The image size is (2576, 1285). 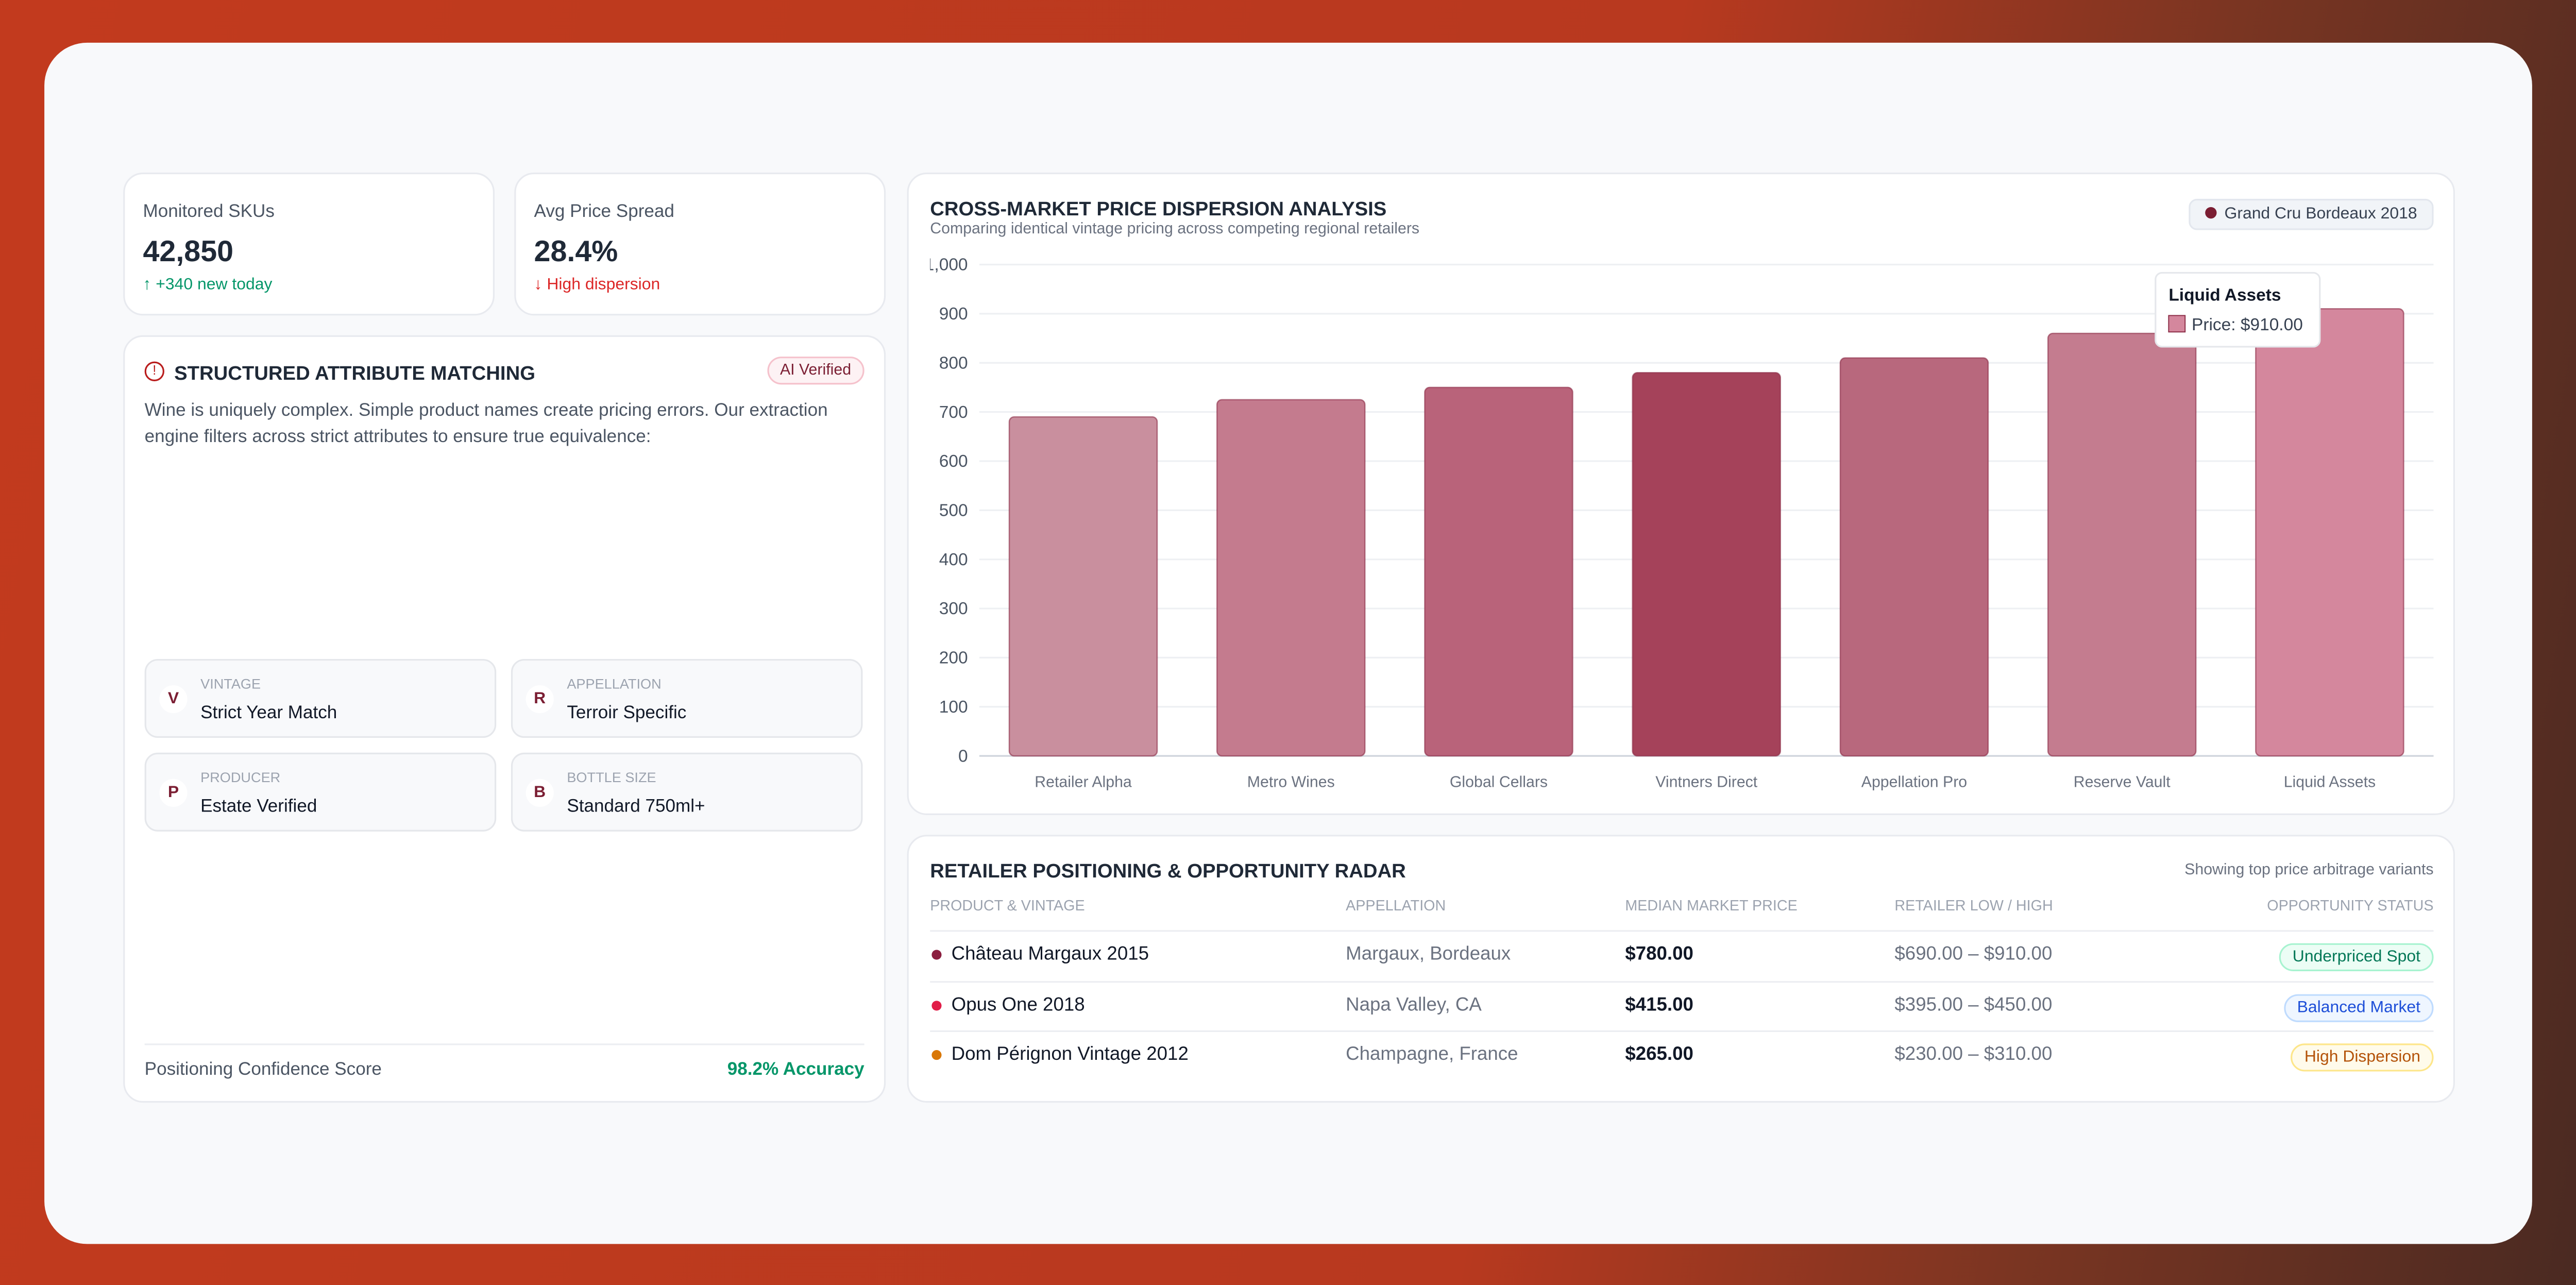 What do you see at coordinates (240, 777) in the screenshot?
I see `attr-label: PRODUCER` at bounding box center [240, 777].